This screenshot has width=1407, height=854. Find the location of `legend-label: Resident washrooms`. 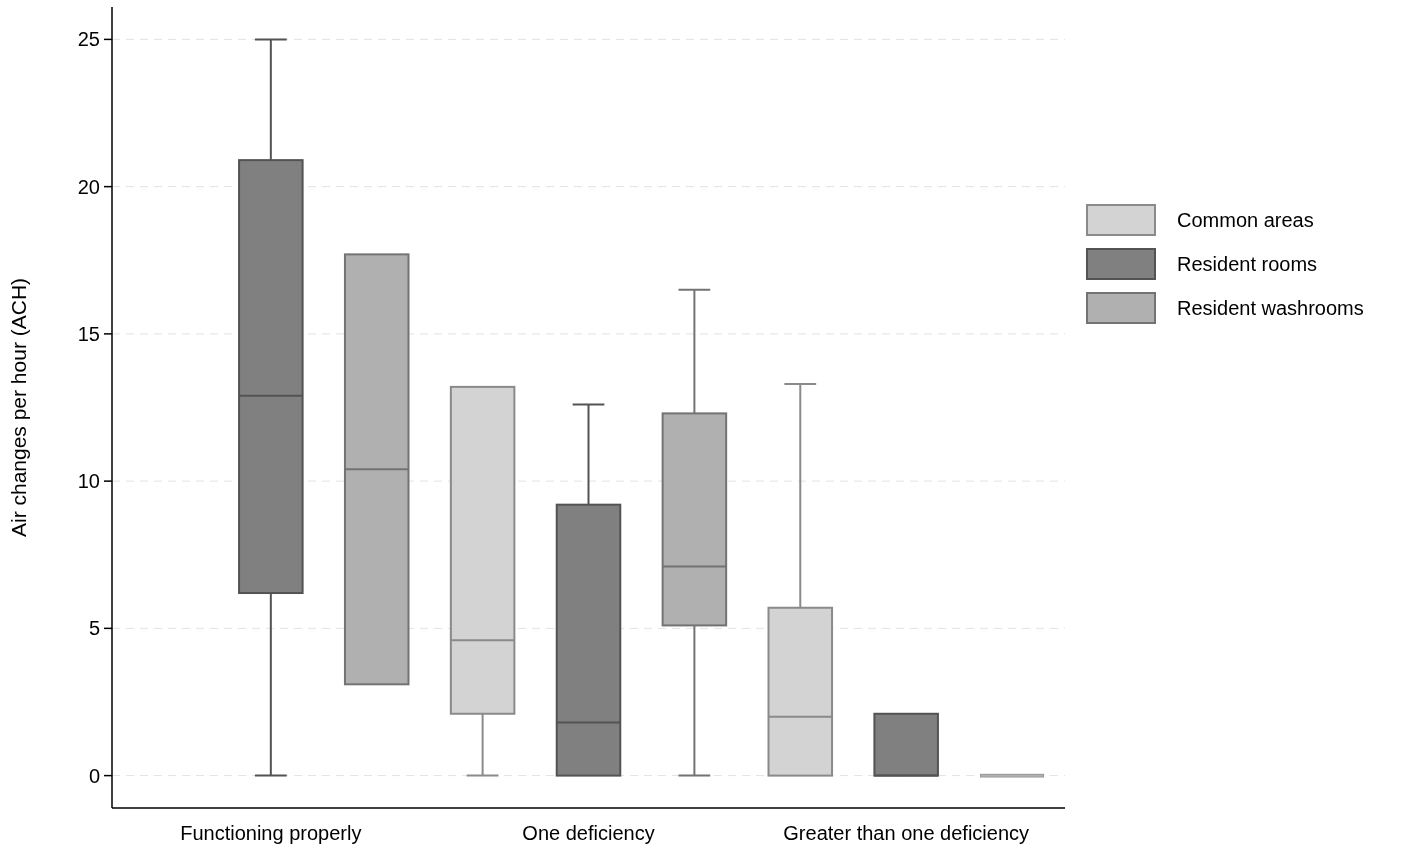

legend-label: Resident washrooms is located at coordinates (1270, 308).